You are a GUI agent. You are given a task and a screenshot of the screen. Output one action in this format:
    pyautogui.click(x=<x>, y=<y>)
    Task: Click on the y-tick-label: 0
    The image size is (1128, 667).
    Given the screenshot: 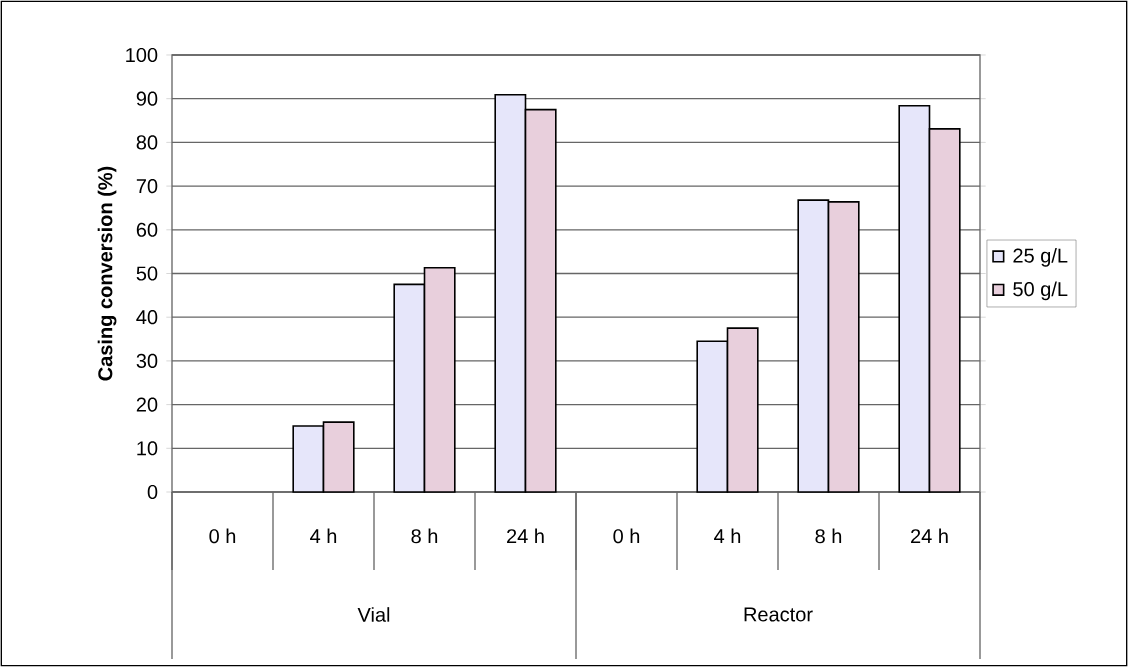 What is the action you would take?
    pyautogui.click(x=152, y=492)
    